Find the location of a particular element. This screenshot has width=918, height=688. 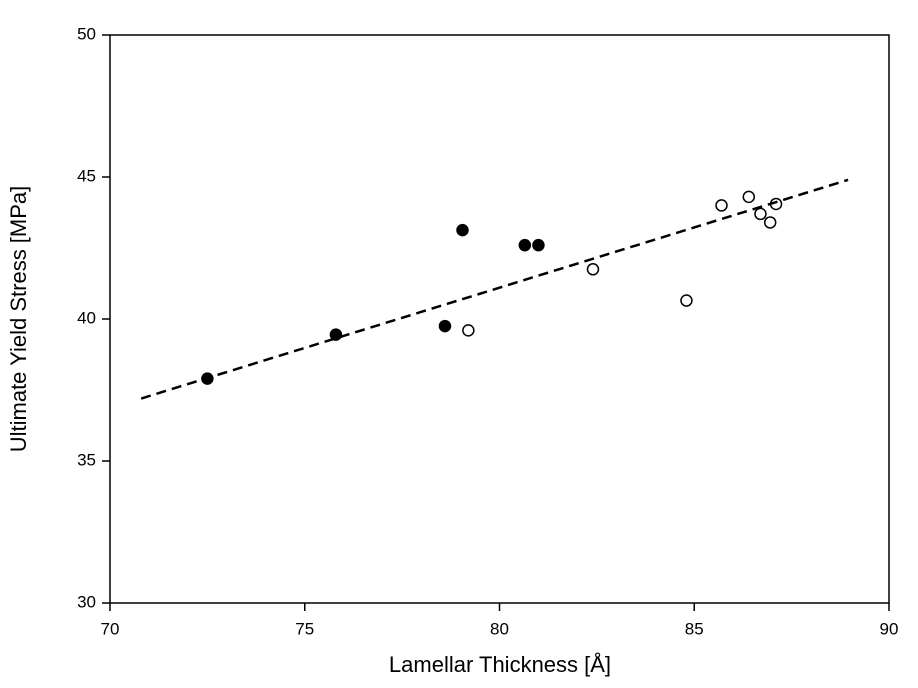

x-tick-label: 70 is located at coordinates (110, 628).